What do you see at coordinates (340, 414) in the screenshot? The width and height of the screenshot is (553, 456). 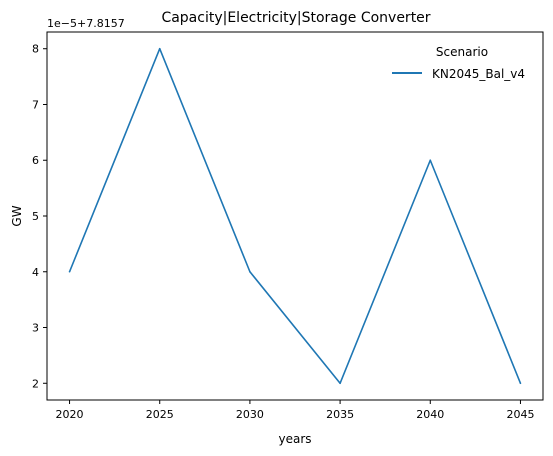 I see `x-tick-label: 2035` at bounding box center [340, 414].